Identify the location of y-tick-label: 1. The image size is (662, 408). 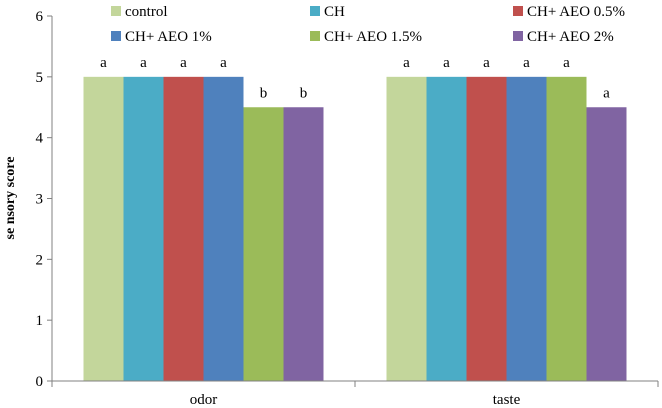
(40, 321).